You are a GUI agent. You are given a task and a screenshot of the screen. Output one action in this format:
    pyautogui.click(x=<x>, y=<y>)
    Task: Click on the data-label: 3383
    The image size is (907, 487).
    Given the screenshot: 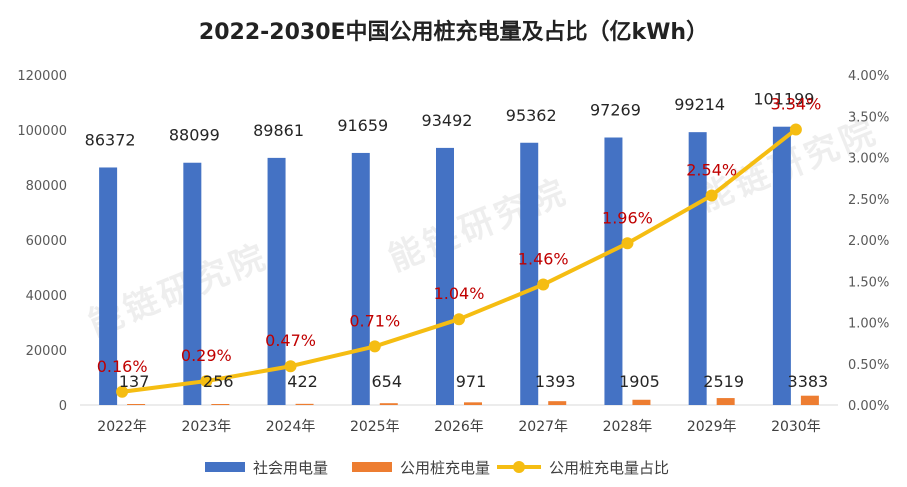 What is the action you would take?
    pyautogui.click(x=808, y=381)
    